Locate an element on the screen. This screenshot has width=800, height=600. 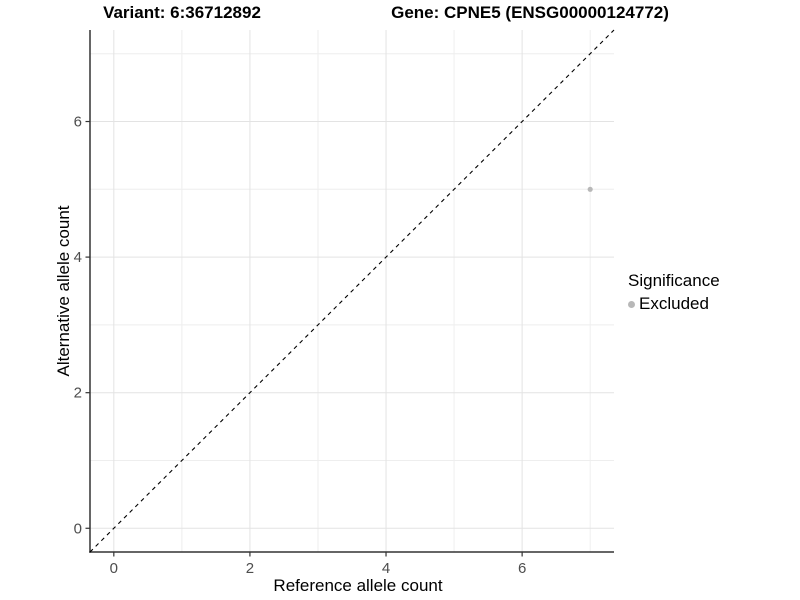
variant-title: Variant: 6:36712892 is located at coordinates (182, 12).